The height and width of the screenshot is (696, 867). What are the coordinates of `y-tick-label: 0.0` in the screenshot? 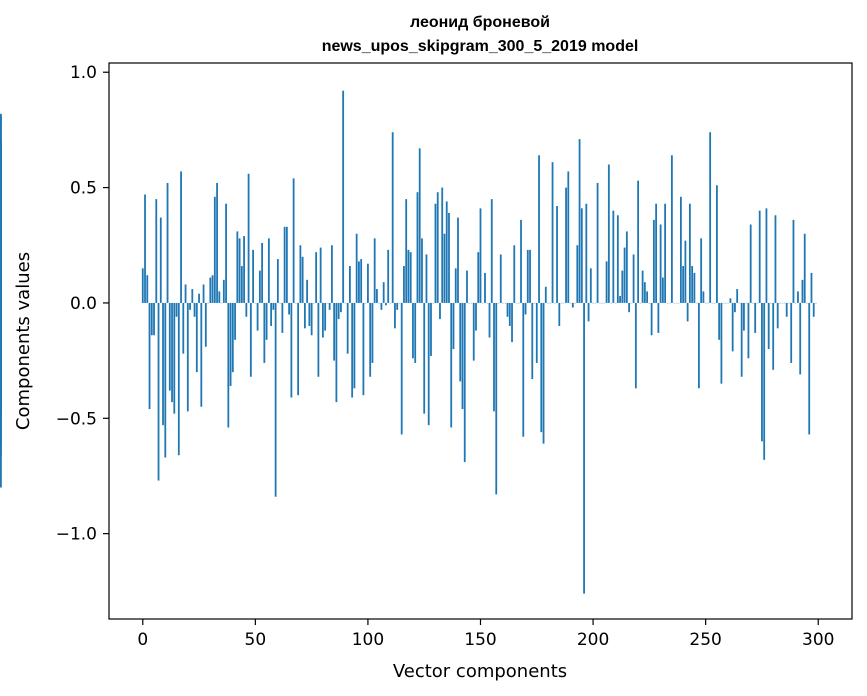 It's located at (83, 304).